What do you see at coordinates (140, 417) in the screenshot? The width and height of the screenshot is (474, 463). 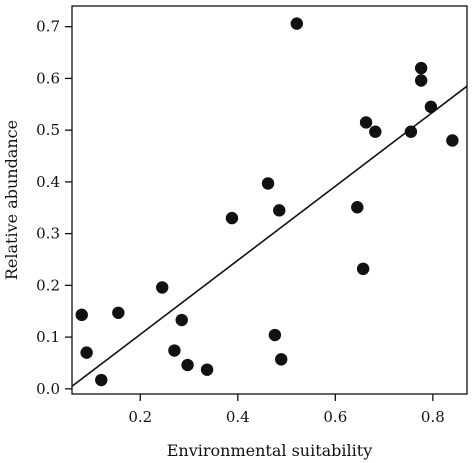 I see `x-tick-label: 0.2` at bounding box center [140, 417].